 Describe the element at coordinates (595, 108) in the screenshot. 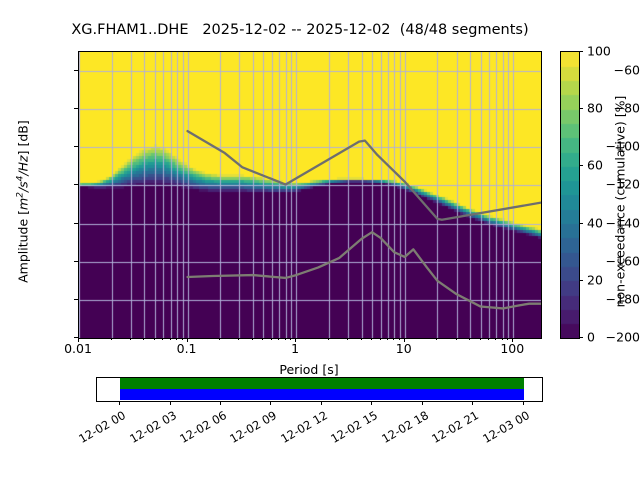

I see `colorbar-tick-label: 80` at that location.